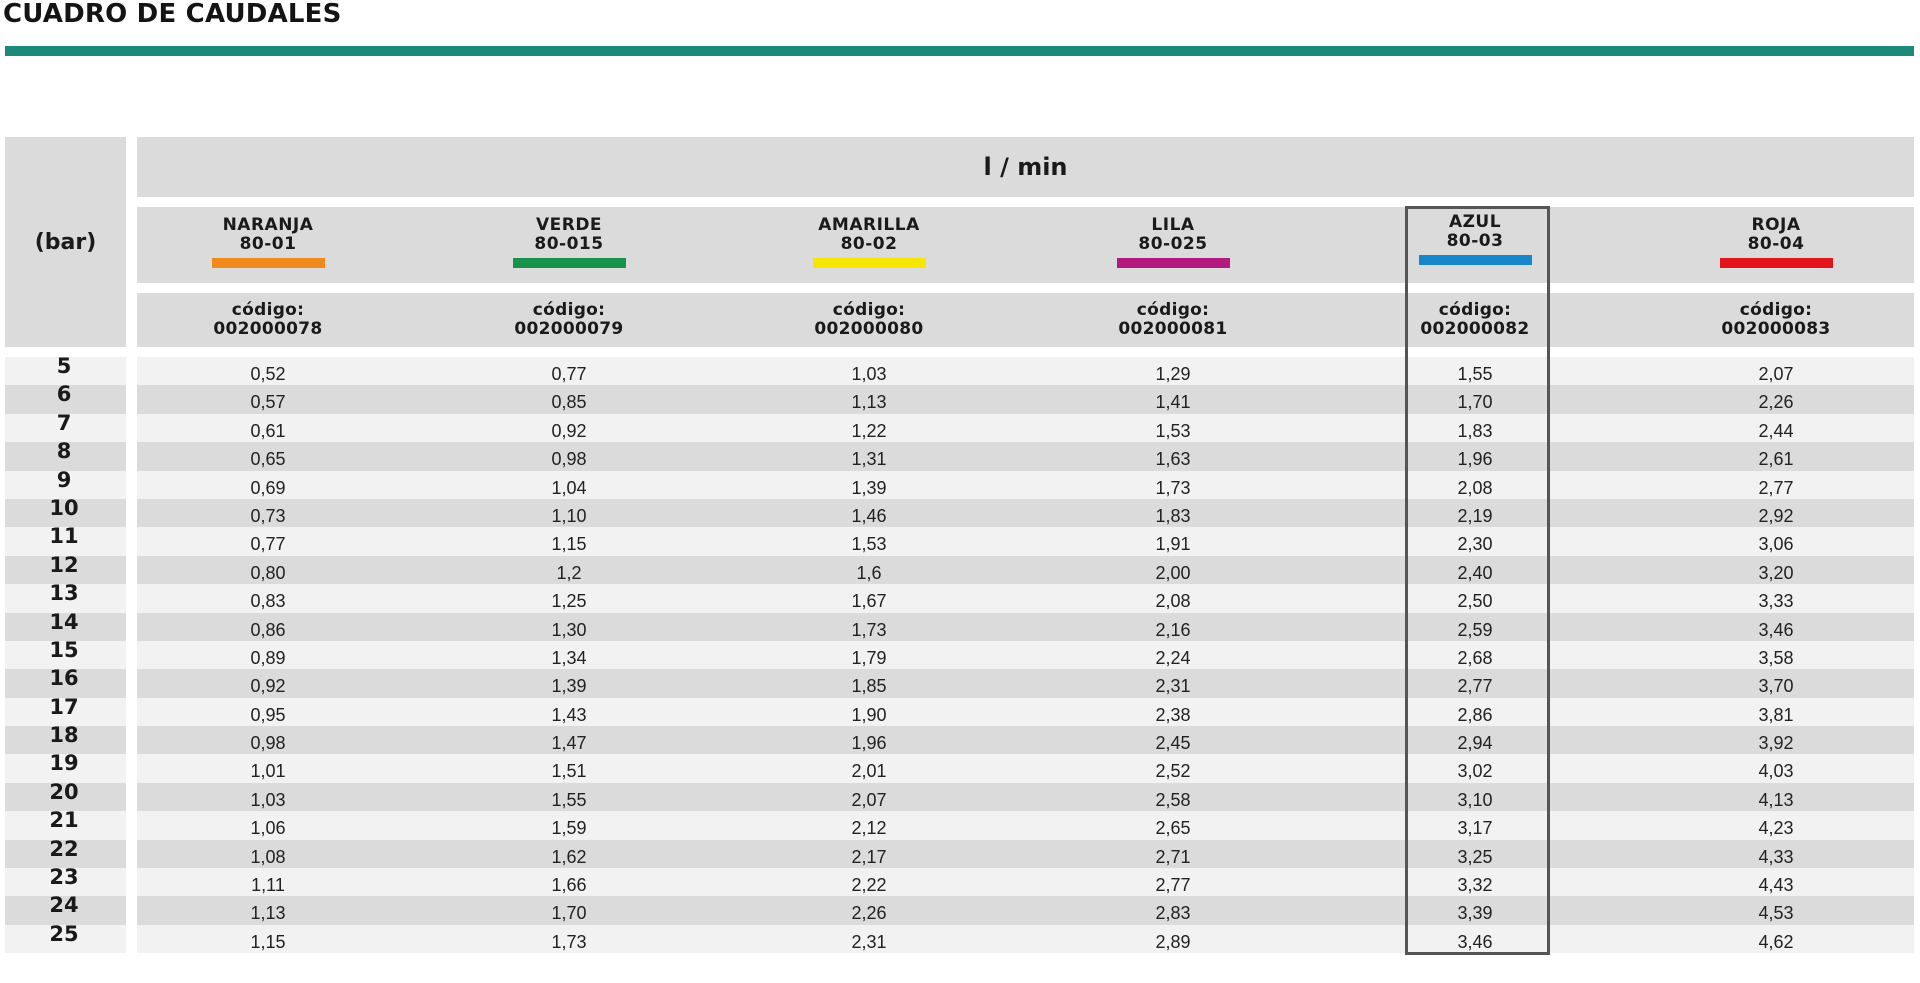  Describe the element at coordinates (1173, 374) in the screenshot. I see `flow-value-cell: 1,29` at that location.